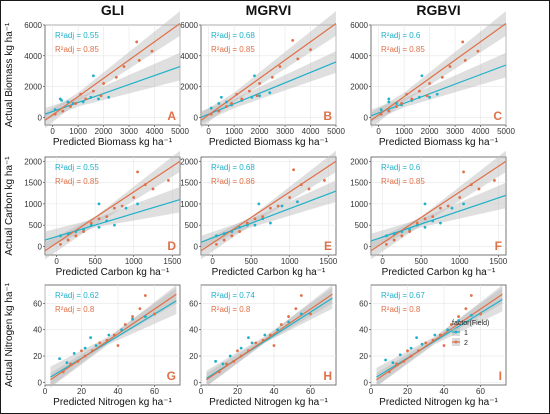  What do you see at coordinates (466, 333) in the screenshot?
I see `legend-entry-label: 1` at bounding box center [466, 333].